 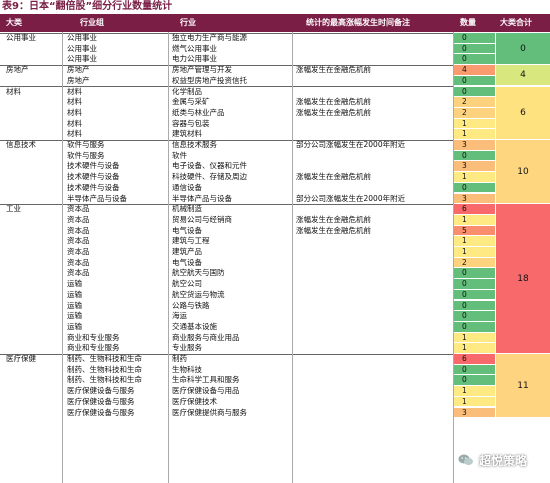 I want to click on table-row: 公用事业 电力公用事业 0, so click(x=275, y=60).